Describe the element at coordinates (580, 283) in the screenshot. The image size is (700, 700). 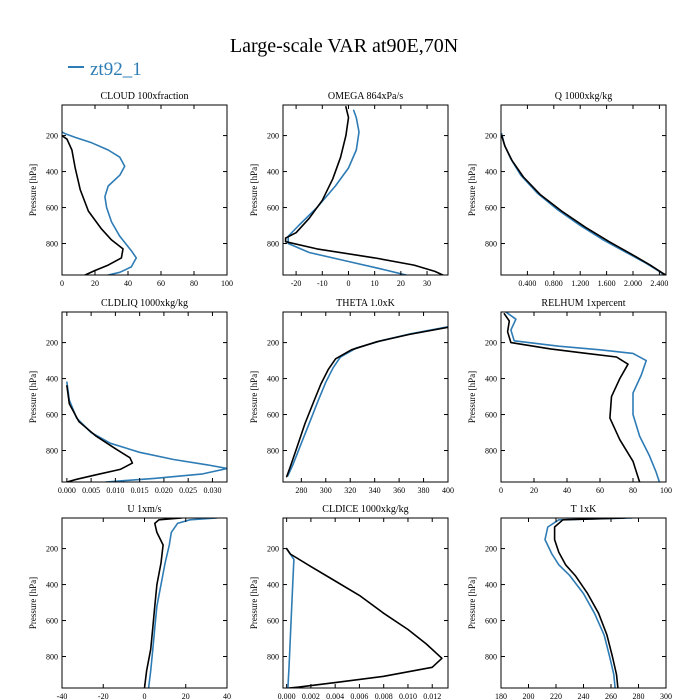
I see `x-tick-label: 1.200` at that location.